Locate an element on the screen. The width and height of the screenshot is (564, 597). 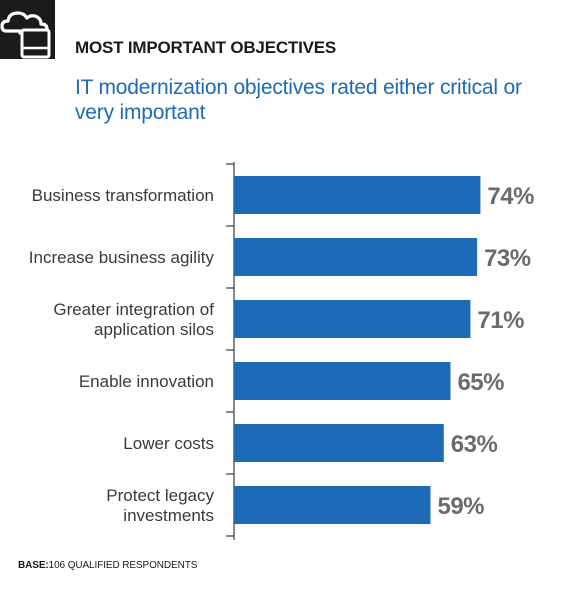
category-label: Increase business agility is located at coordinates (122, 257).